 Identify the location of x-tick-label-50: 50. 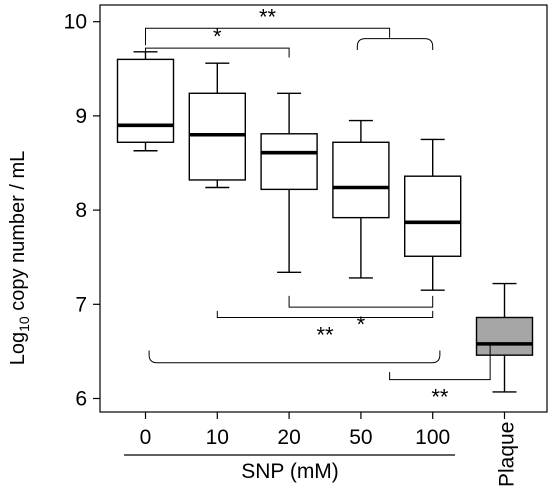
(360, 437).